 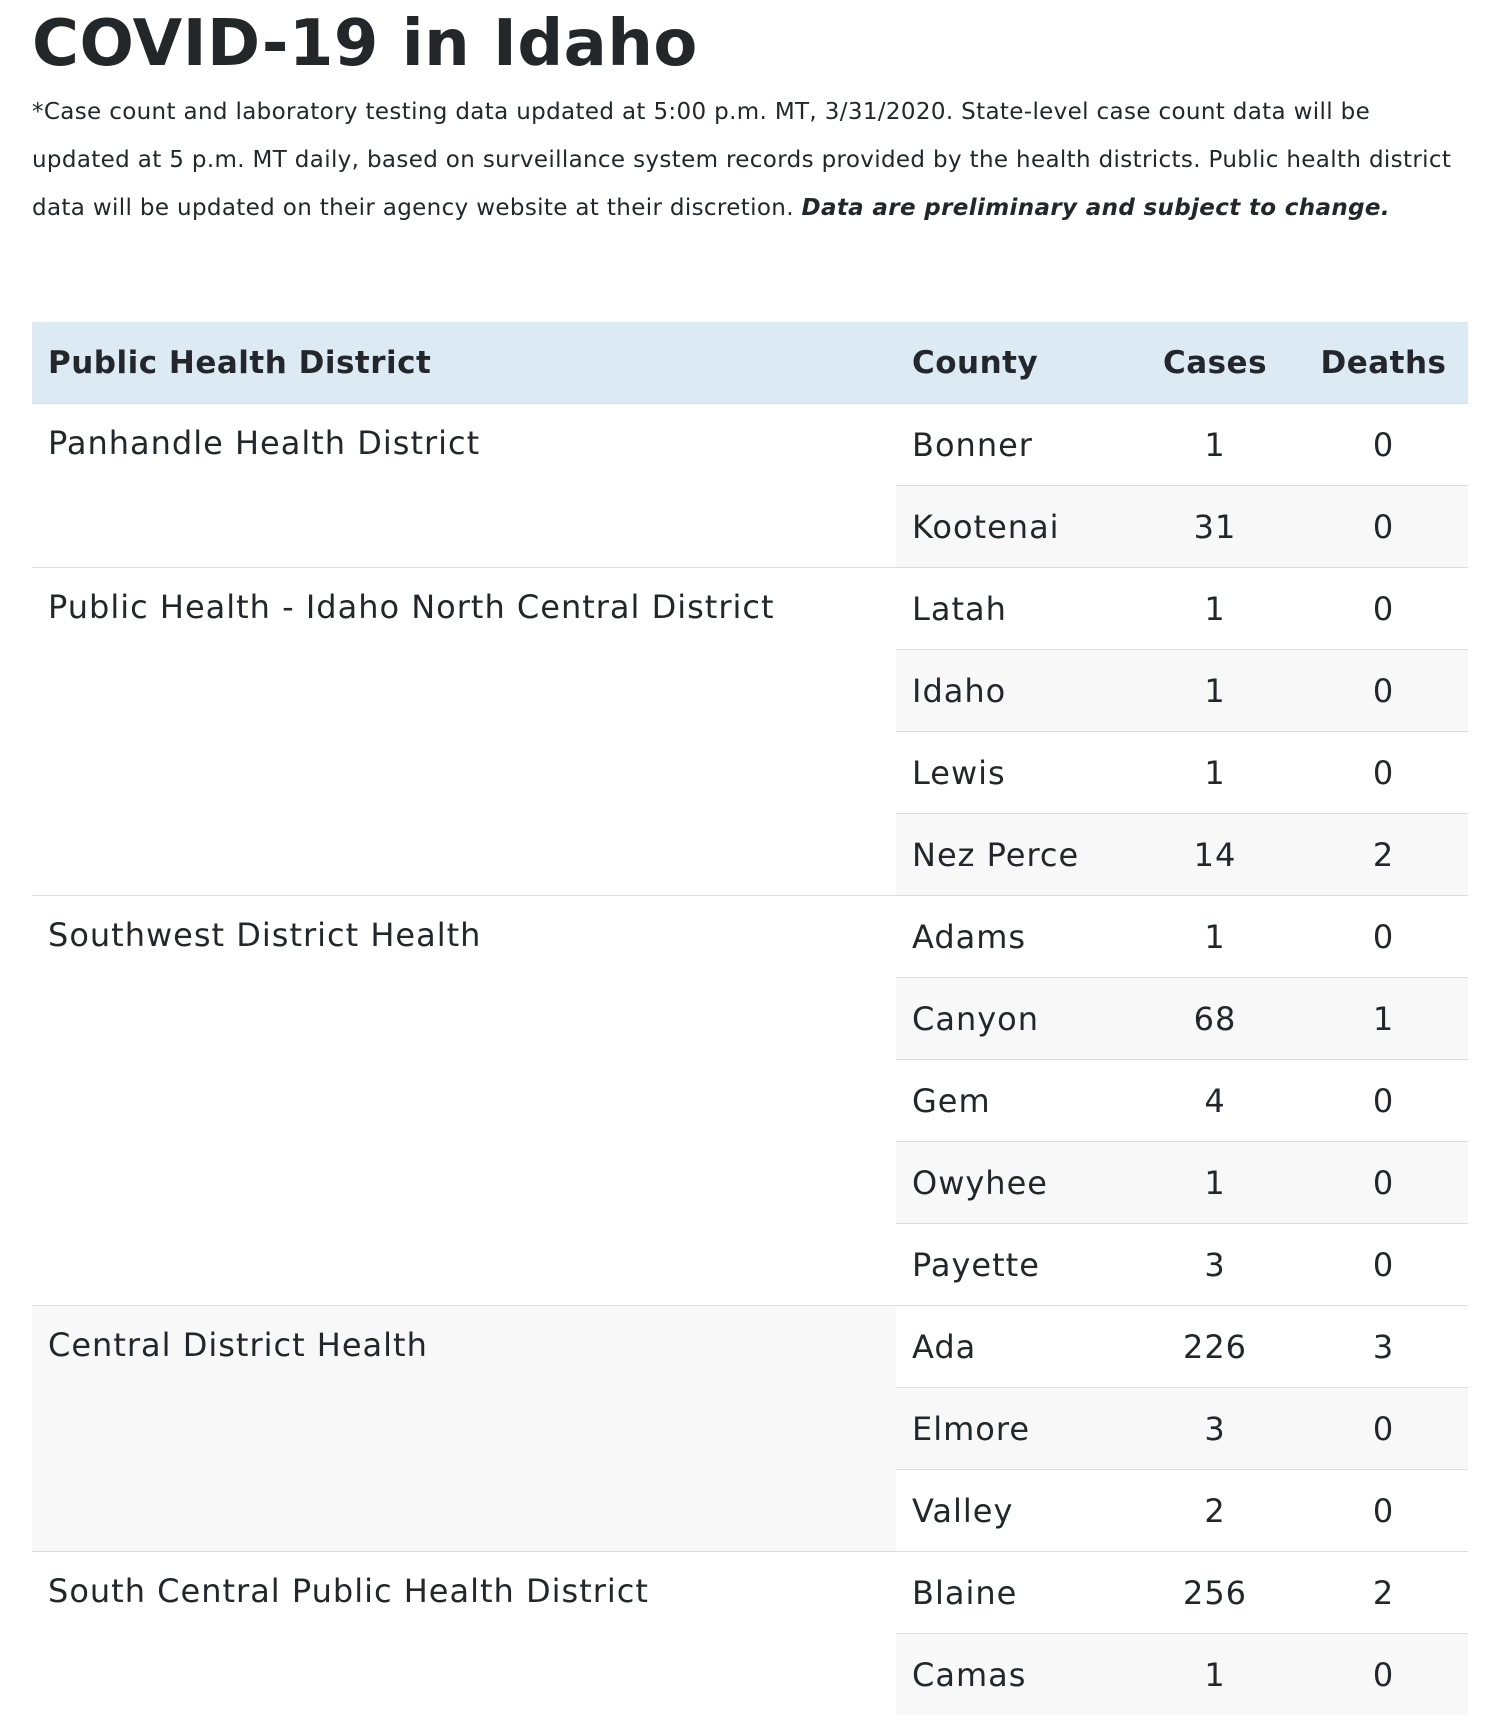 What do you see at coordinates (1383, 363) in the screenshot?
I see `header-deaths: Deaths` at bounding box center [1383, 363].